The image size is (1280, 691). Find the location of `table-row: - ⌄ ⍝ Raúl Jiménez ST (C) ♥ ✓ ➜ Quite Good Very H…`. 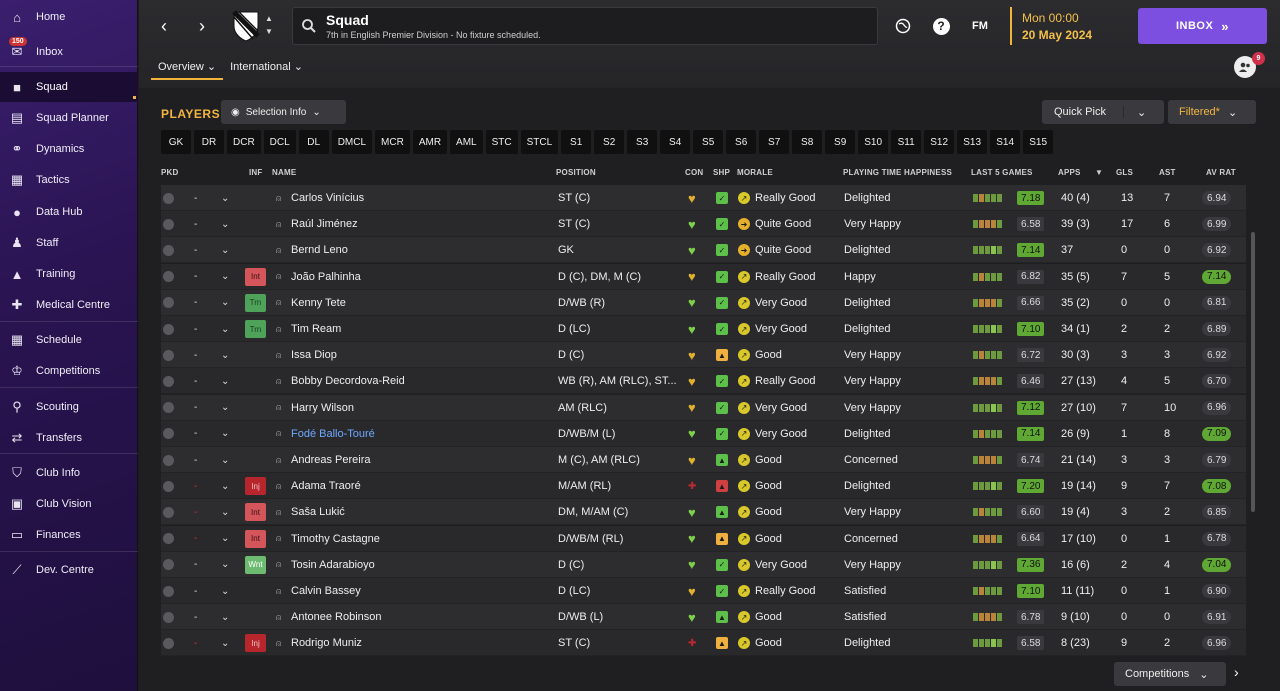

table-row: - ⌄ ⍝ Raúl Jiménez ST (C) ♥ ✓ ➜ Quite Good Very H… is located at coordinates (703, 224).